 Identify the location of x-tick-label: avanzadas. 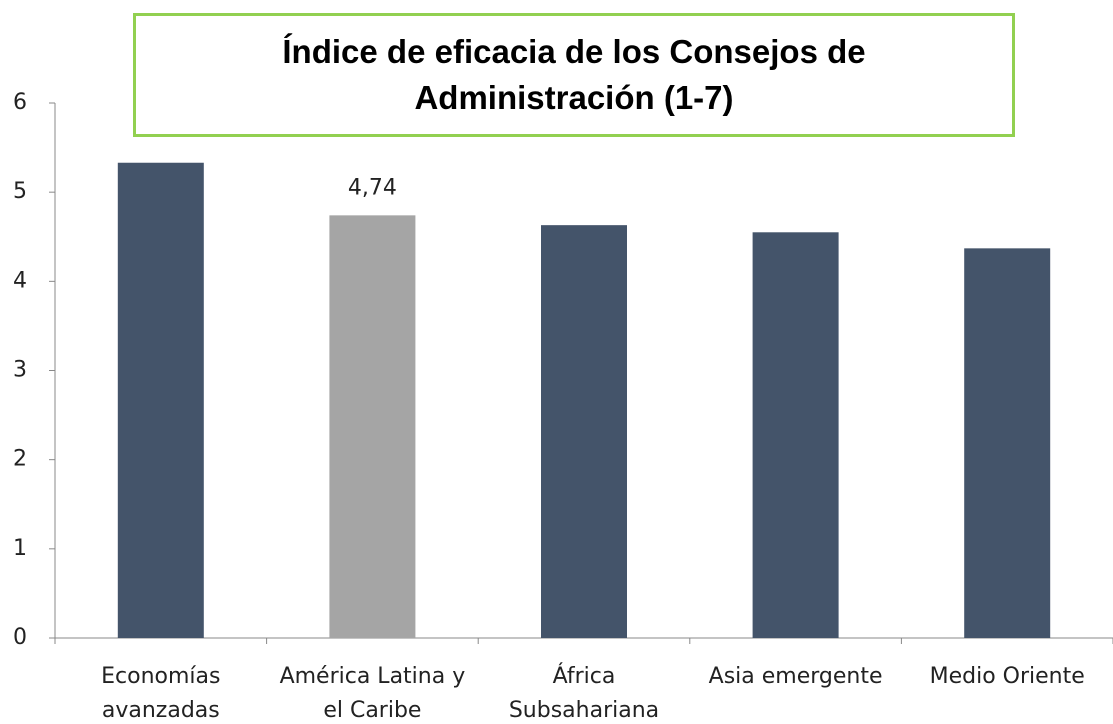
(161, 710).